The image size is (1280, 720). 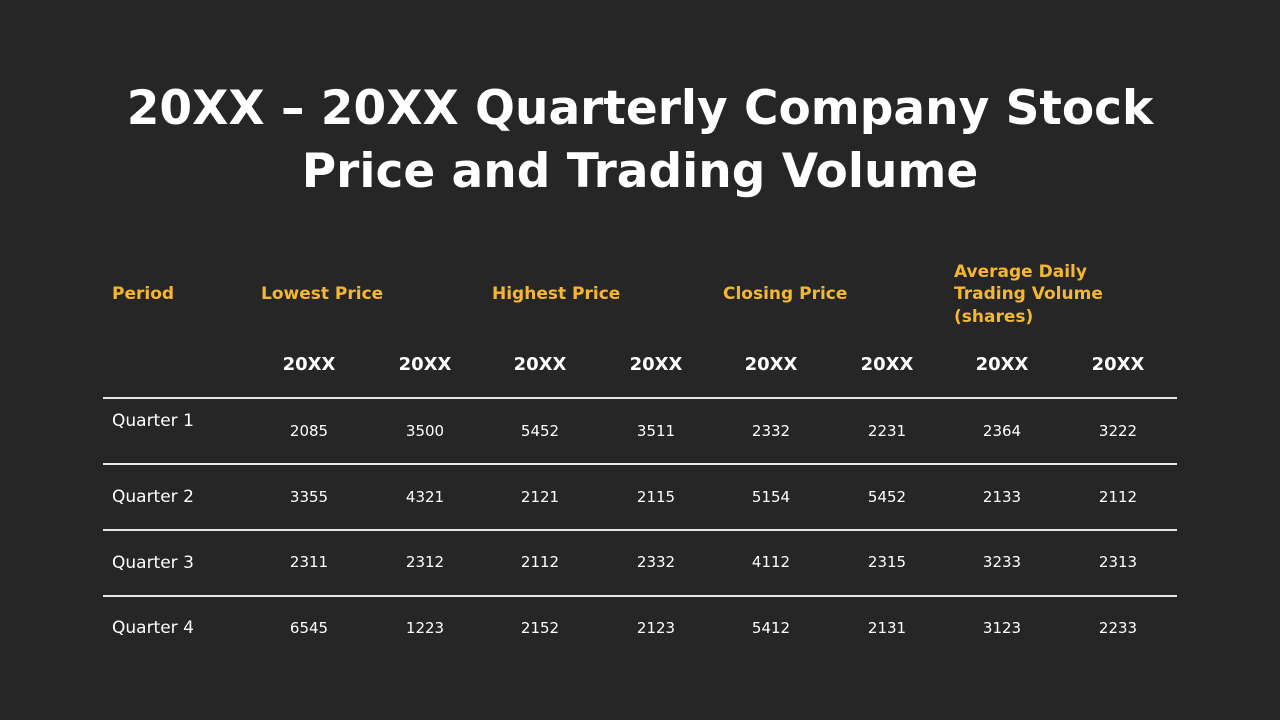 What do you see at coordinates (425, 497) in the screenshot?
I see `table-cell: 4321` at bounding box center [425, 497].